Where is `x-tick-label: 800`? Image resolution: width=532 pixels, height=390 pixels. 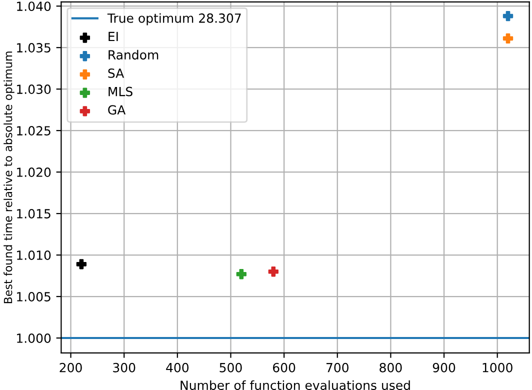 x-tick-label: 800 is located at coordinates (391, 367).